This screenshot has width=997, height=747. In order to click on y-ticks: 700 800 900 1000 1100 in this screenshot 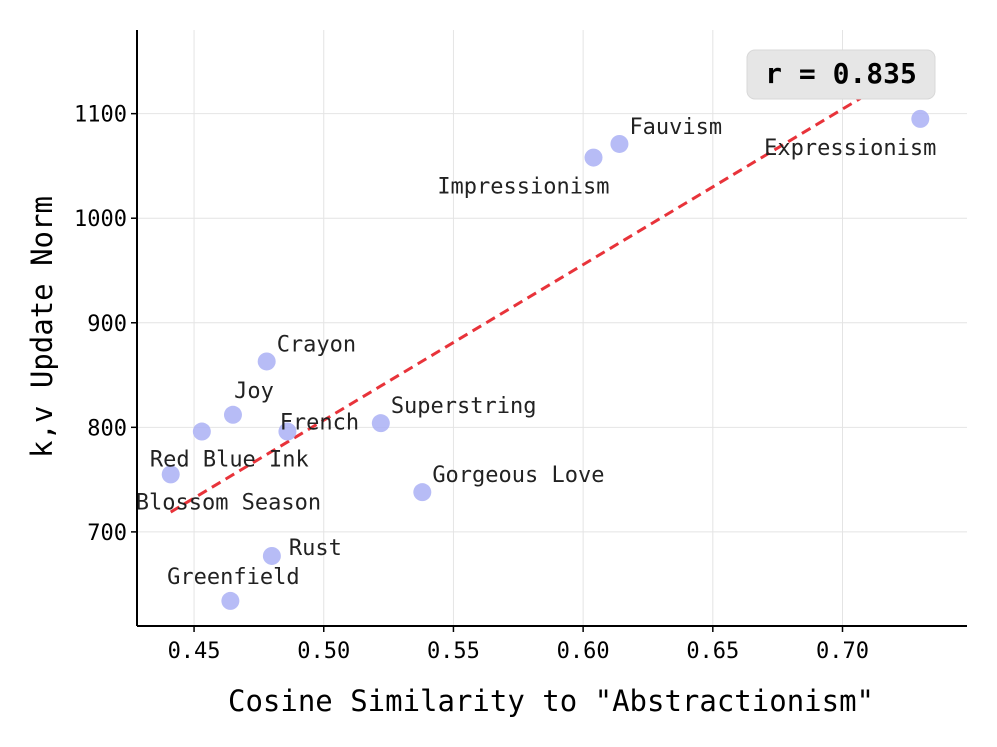, I will do `click(105, 324)`.